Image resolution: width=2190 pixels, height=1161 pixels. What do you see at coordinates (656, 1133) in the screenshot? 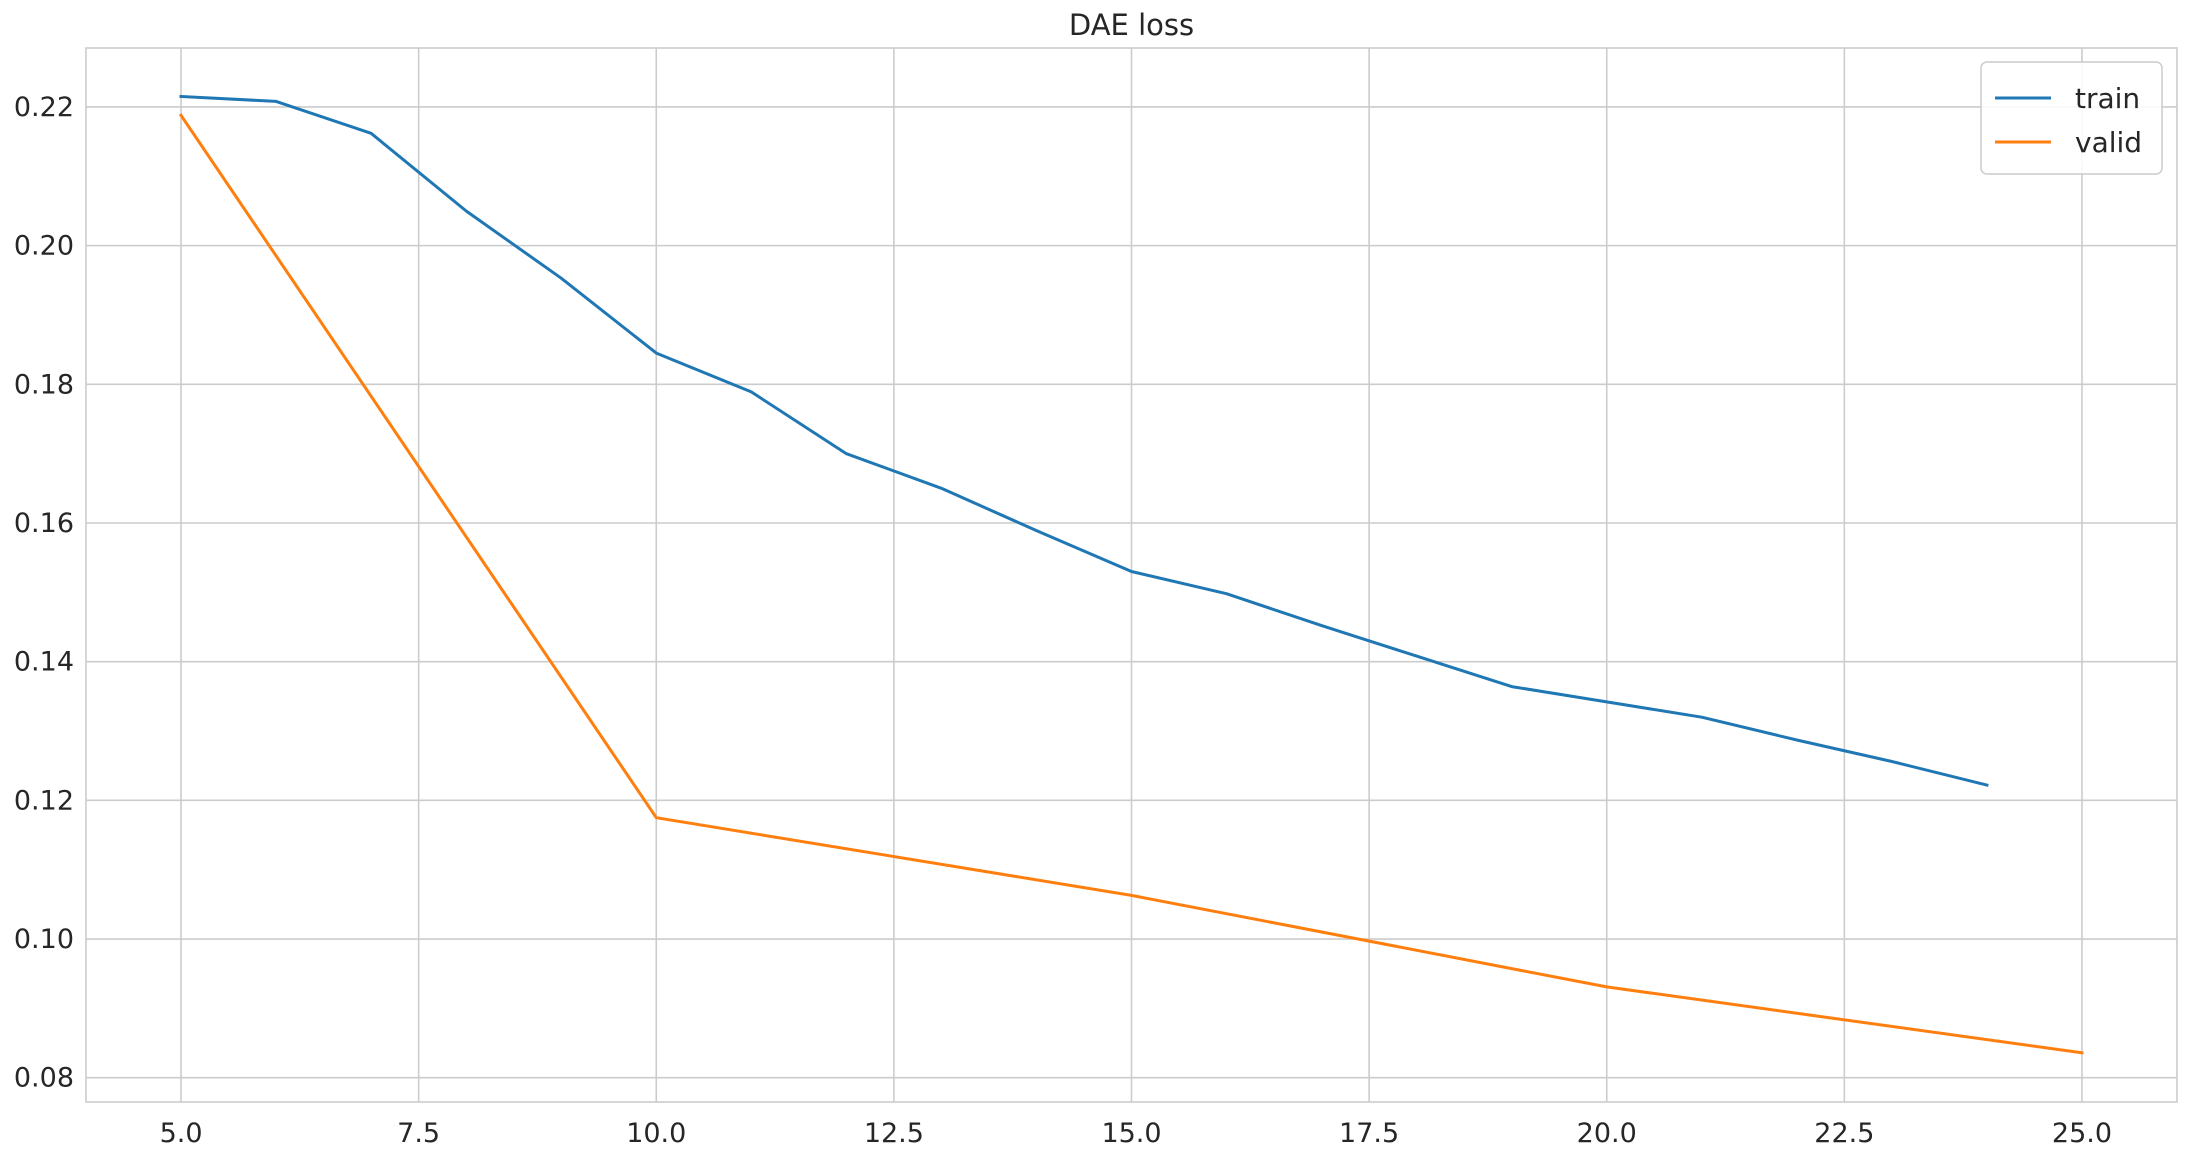
I see `x-tick-label: 10.0` at bounding box center [656, 1133].